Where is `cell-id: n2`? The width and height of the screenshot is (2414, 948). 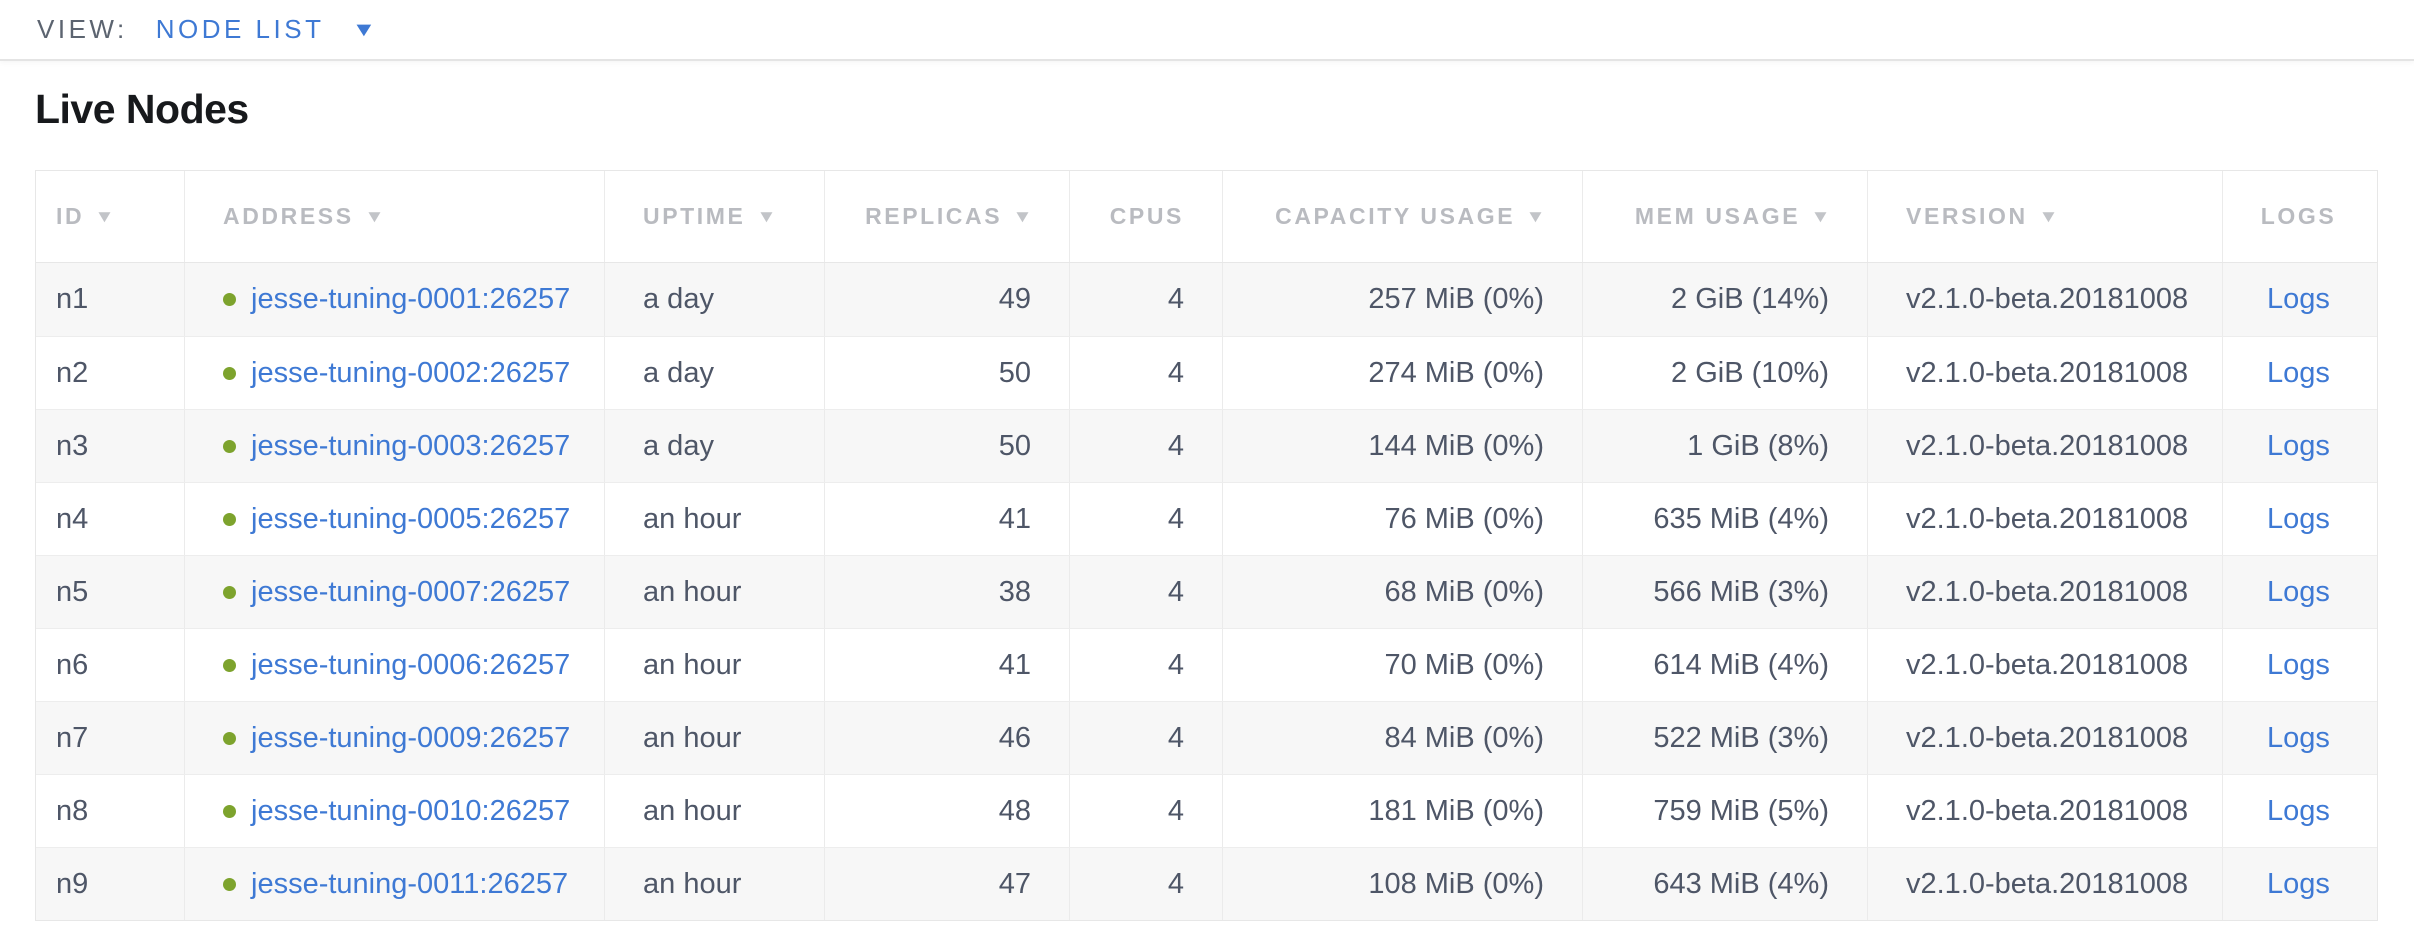 cell-id: n2 is located at coordinates (110, 373).